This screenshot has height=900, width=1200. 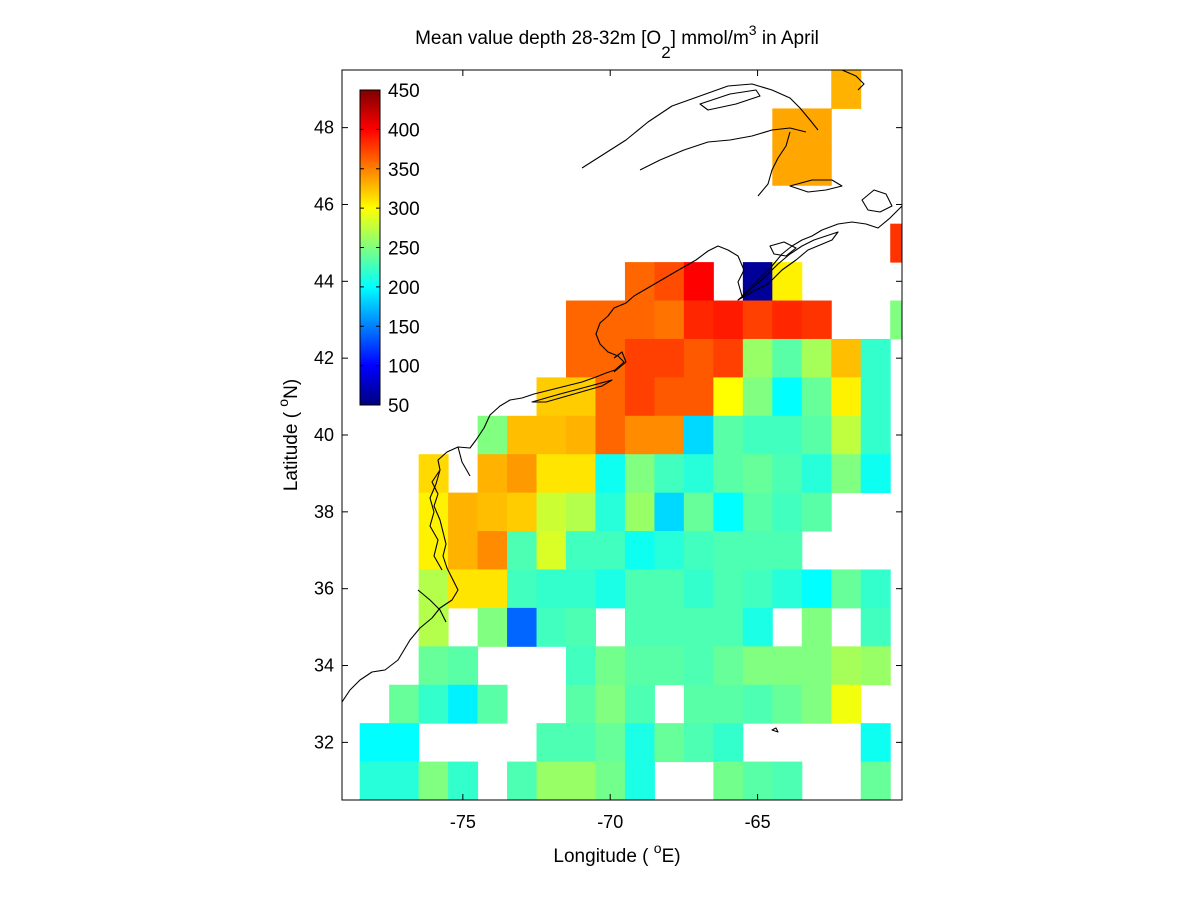 I want to click on cape-breton, so click(x=877, y=201).